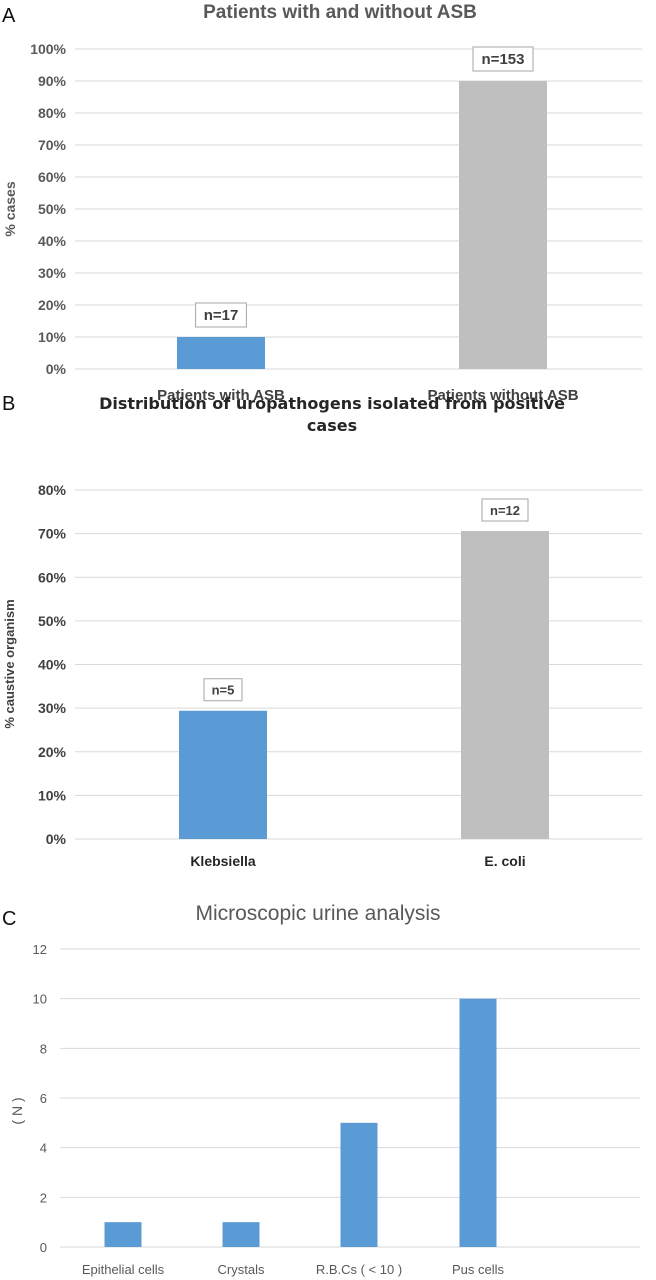 The image size is (656, 1280). Describe the element at coordinates (52, 81) in the screenshot. I see `y-tick-label: 90%` at that location.